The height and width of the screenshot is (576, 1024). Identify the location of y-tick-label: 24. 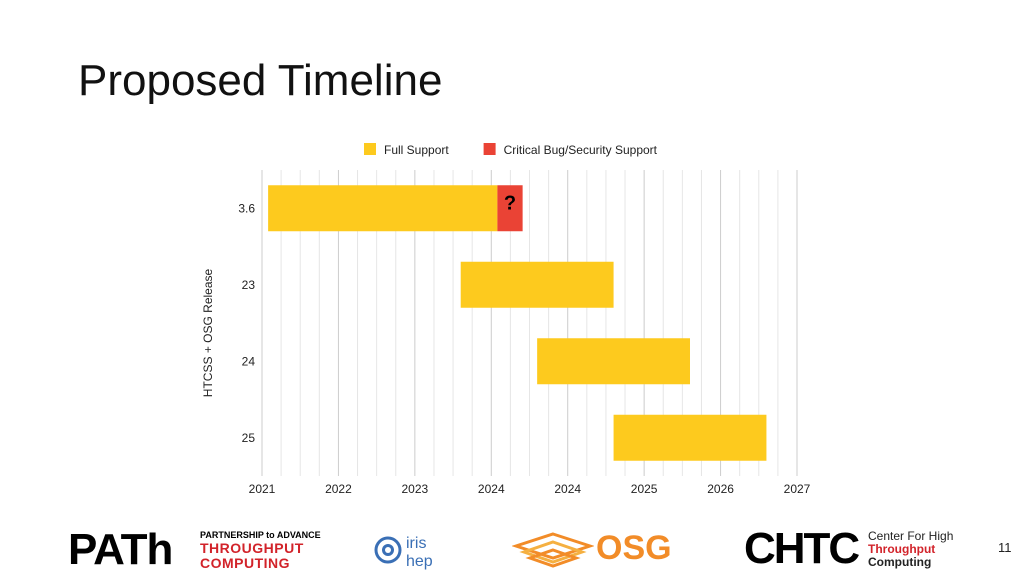
(249, 361).